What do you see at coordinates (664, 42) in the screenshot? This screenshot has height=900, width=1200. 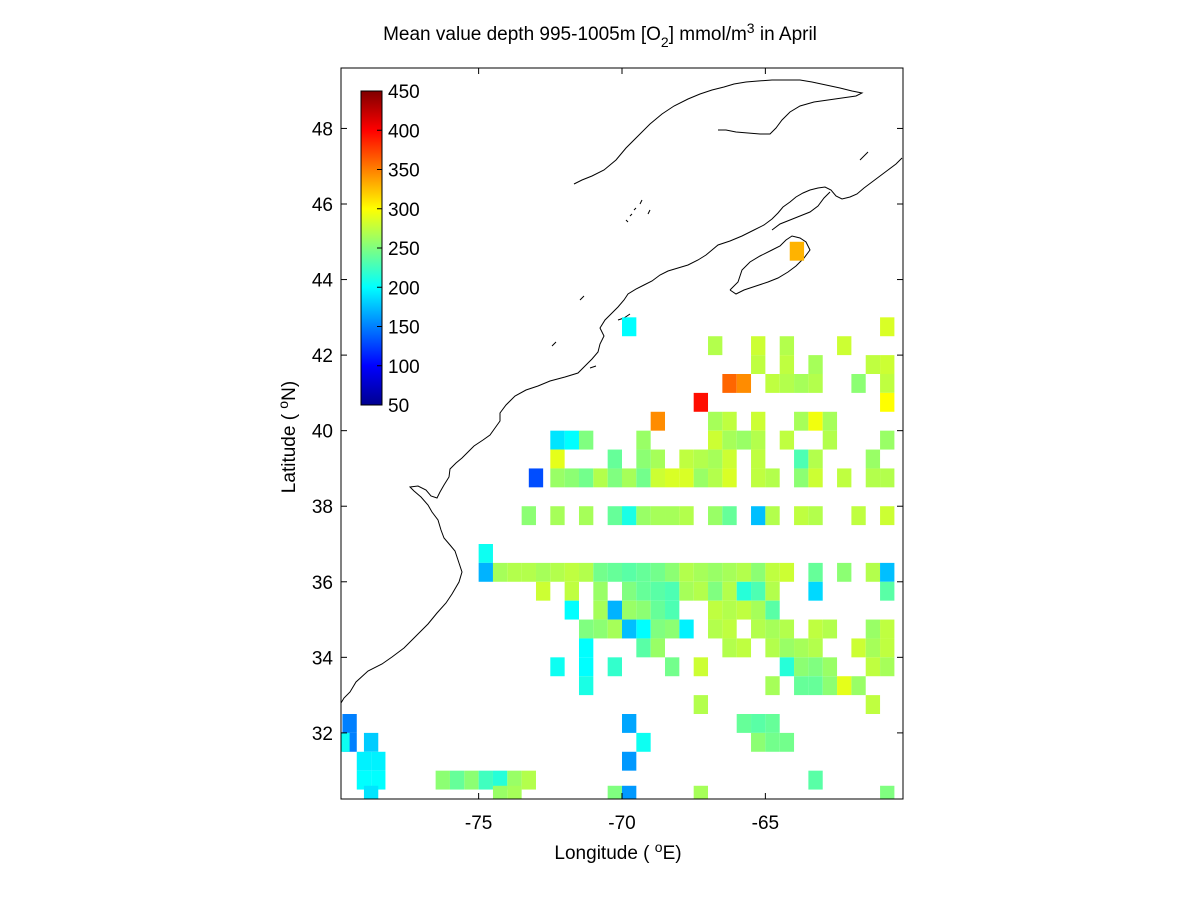 I see `title-subscript: 2` at bounding box center [664, 42].